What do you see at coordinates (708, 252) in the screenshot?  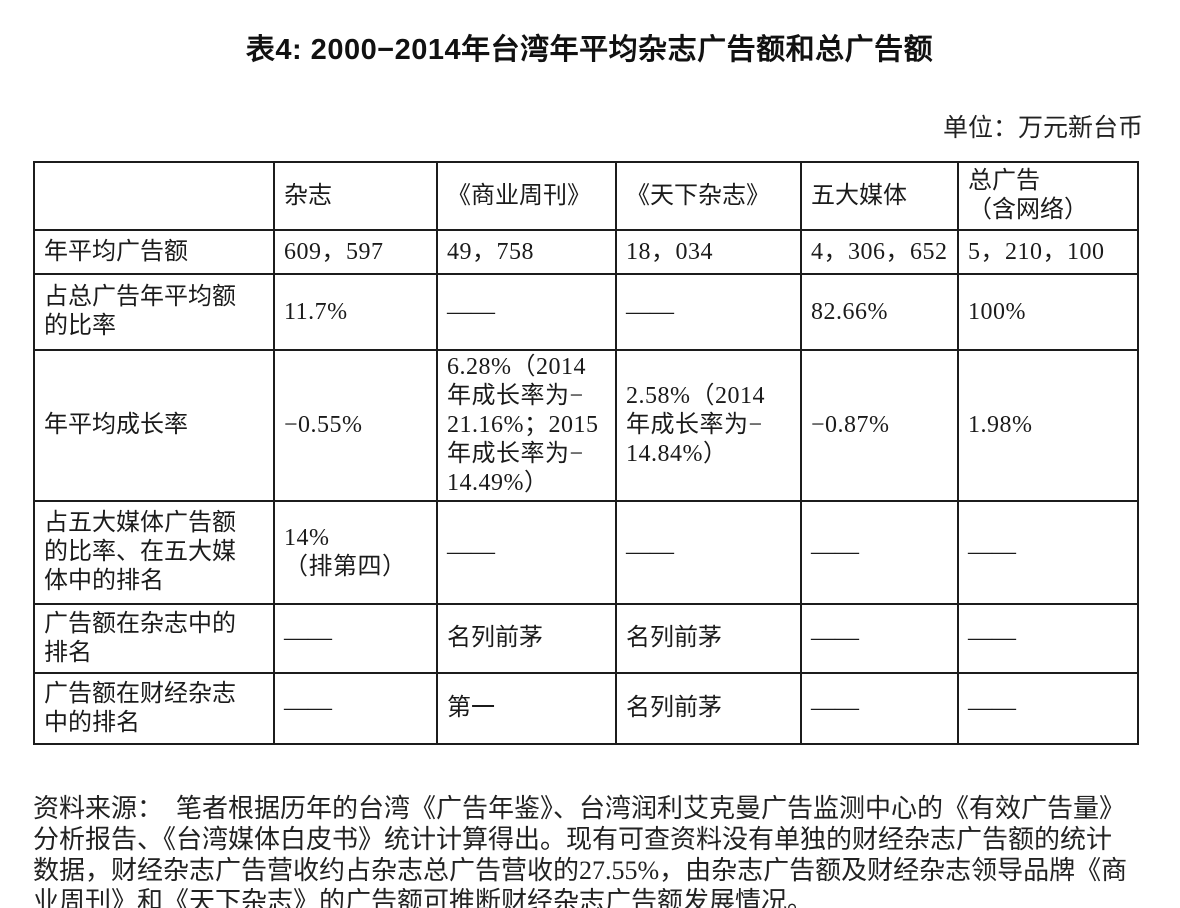 I see `table-cell: 18，034` at bounding box center [708, 252].